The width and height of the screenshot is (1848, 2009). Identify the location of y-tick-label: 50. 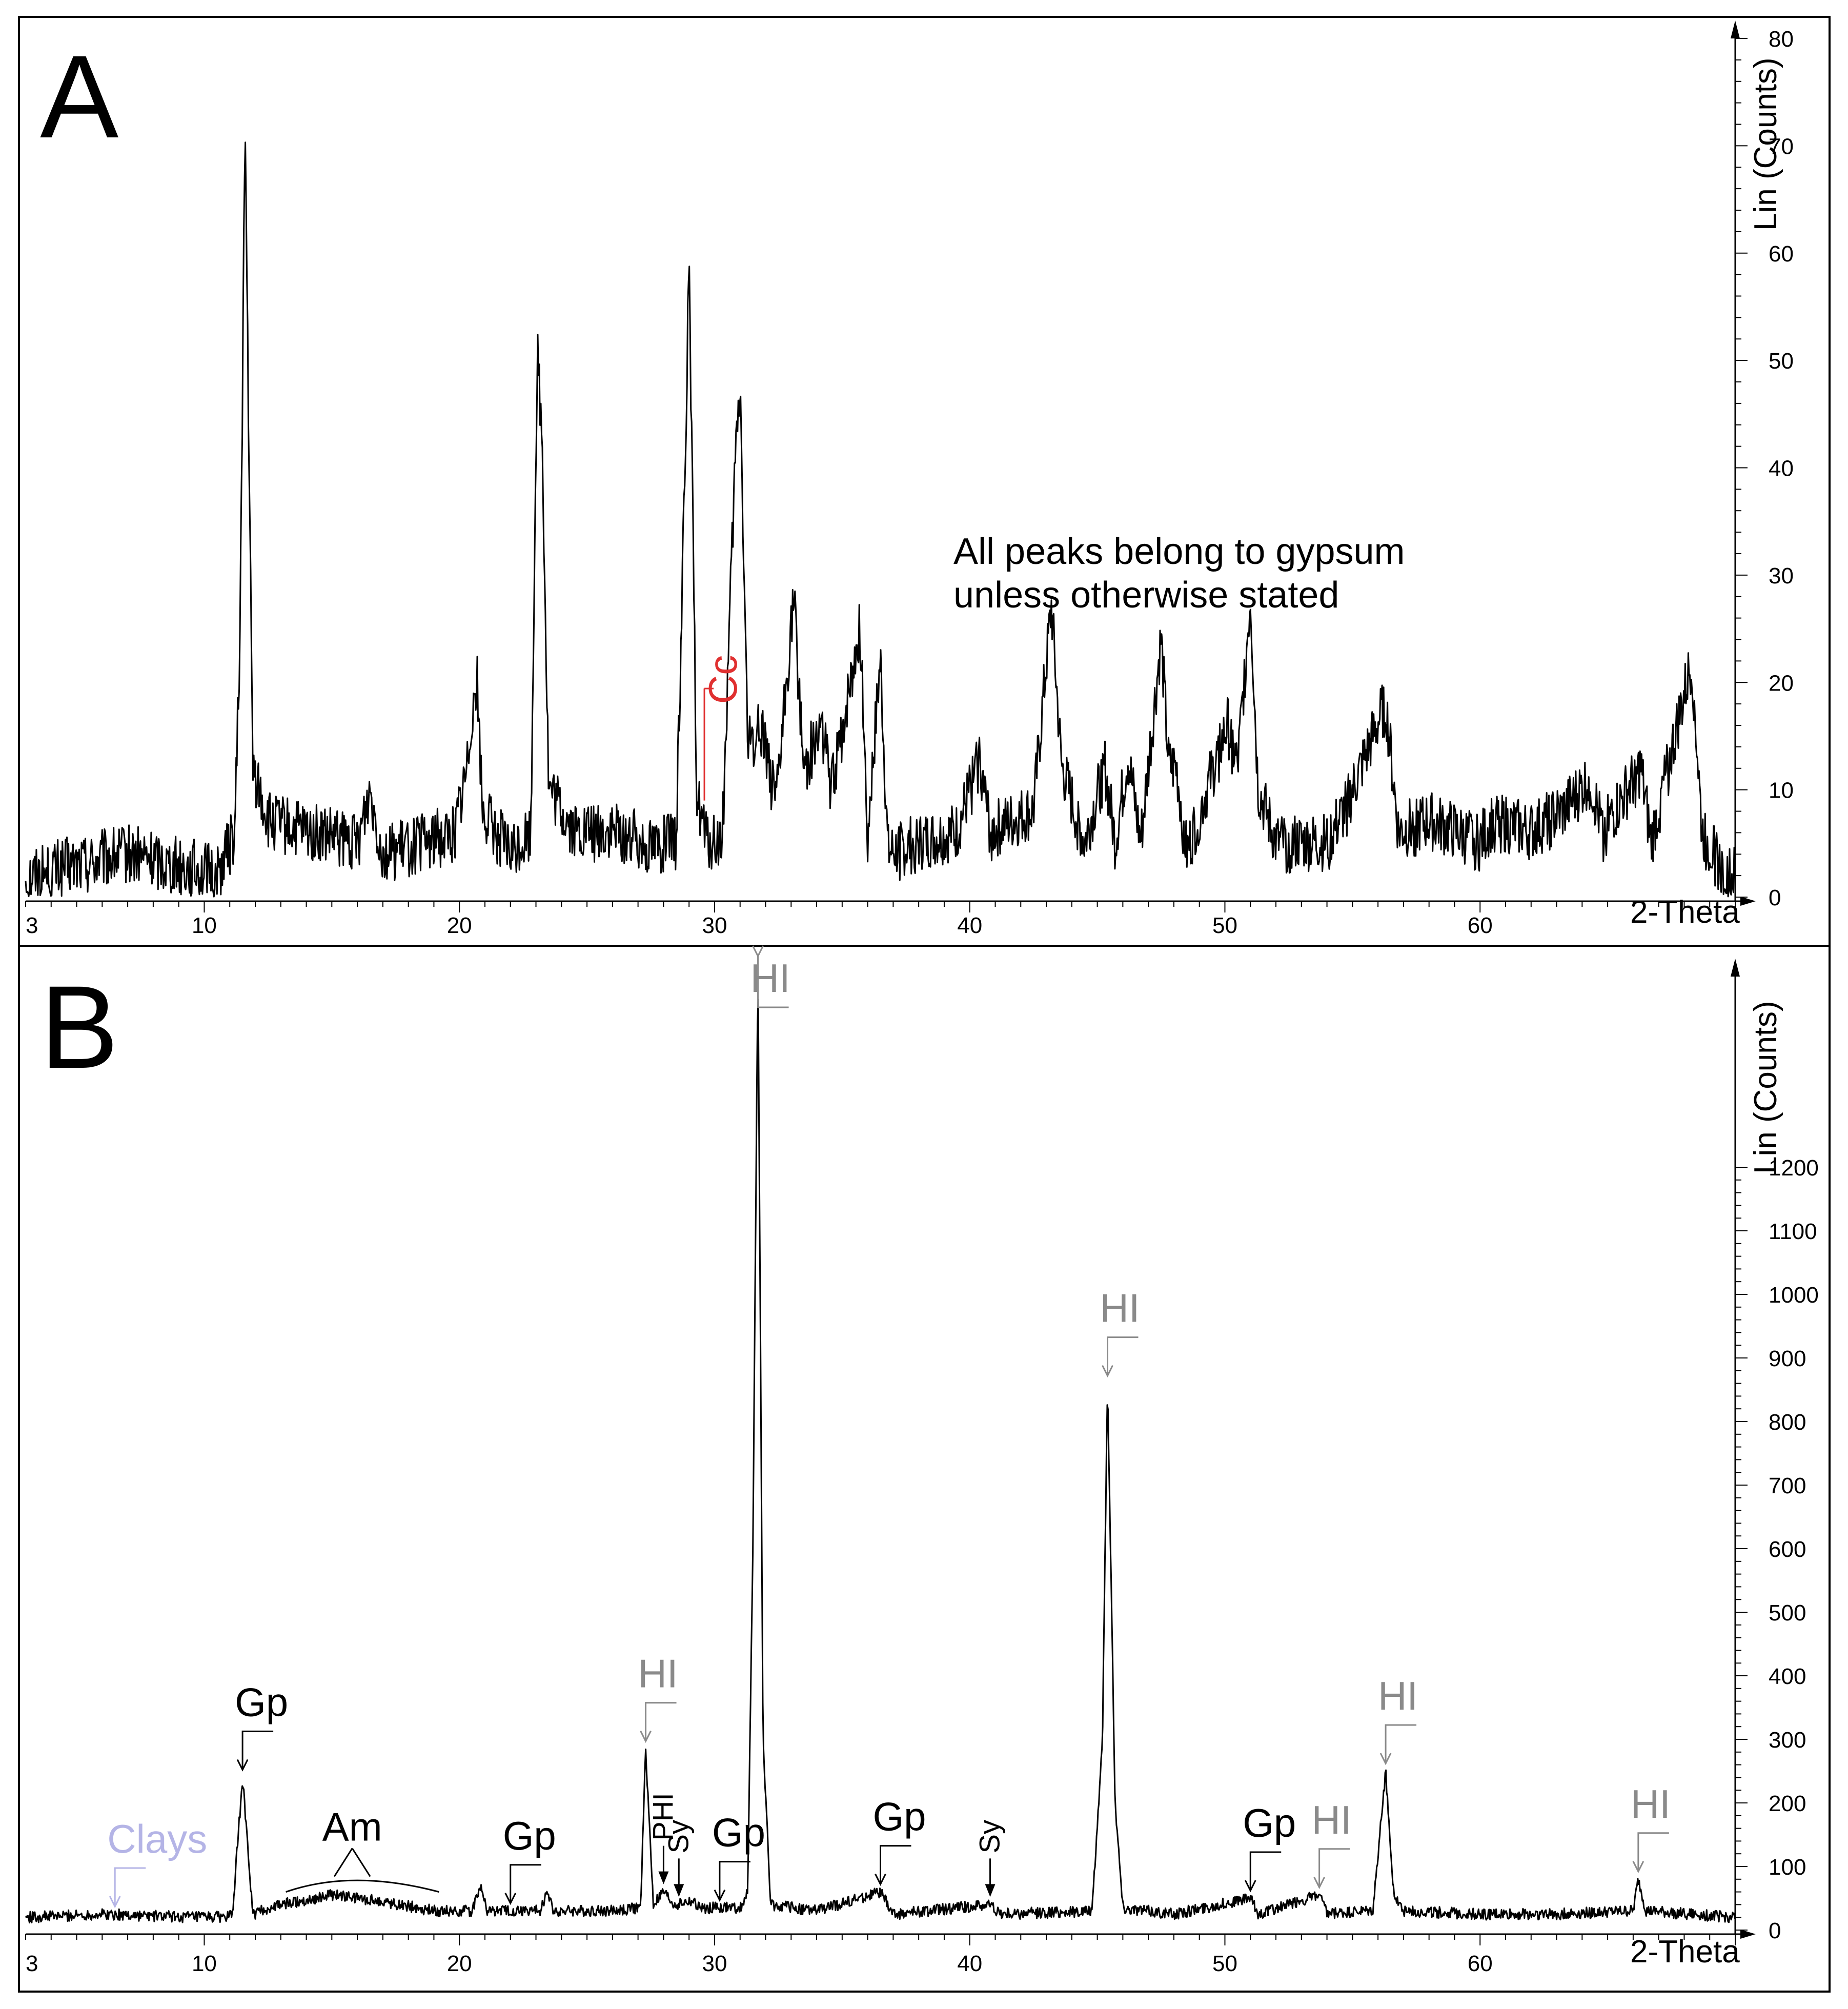
(1781, 361).